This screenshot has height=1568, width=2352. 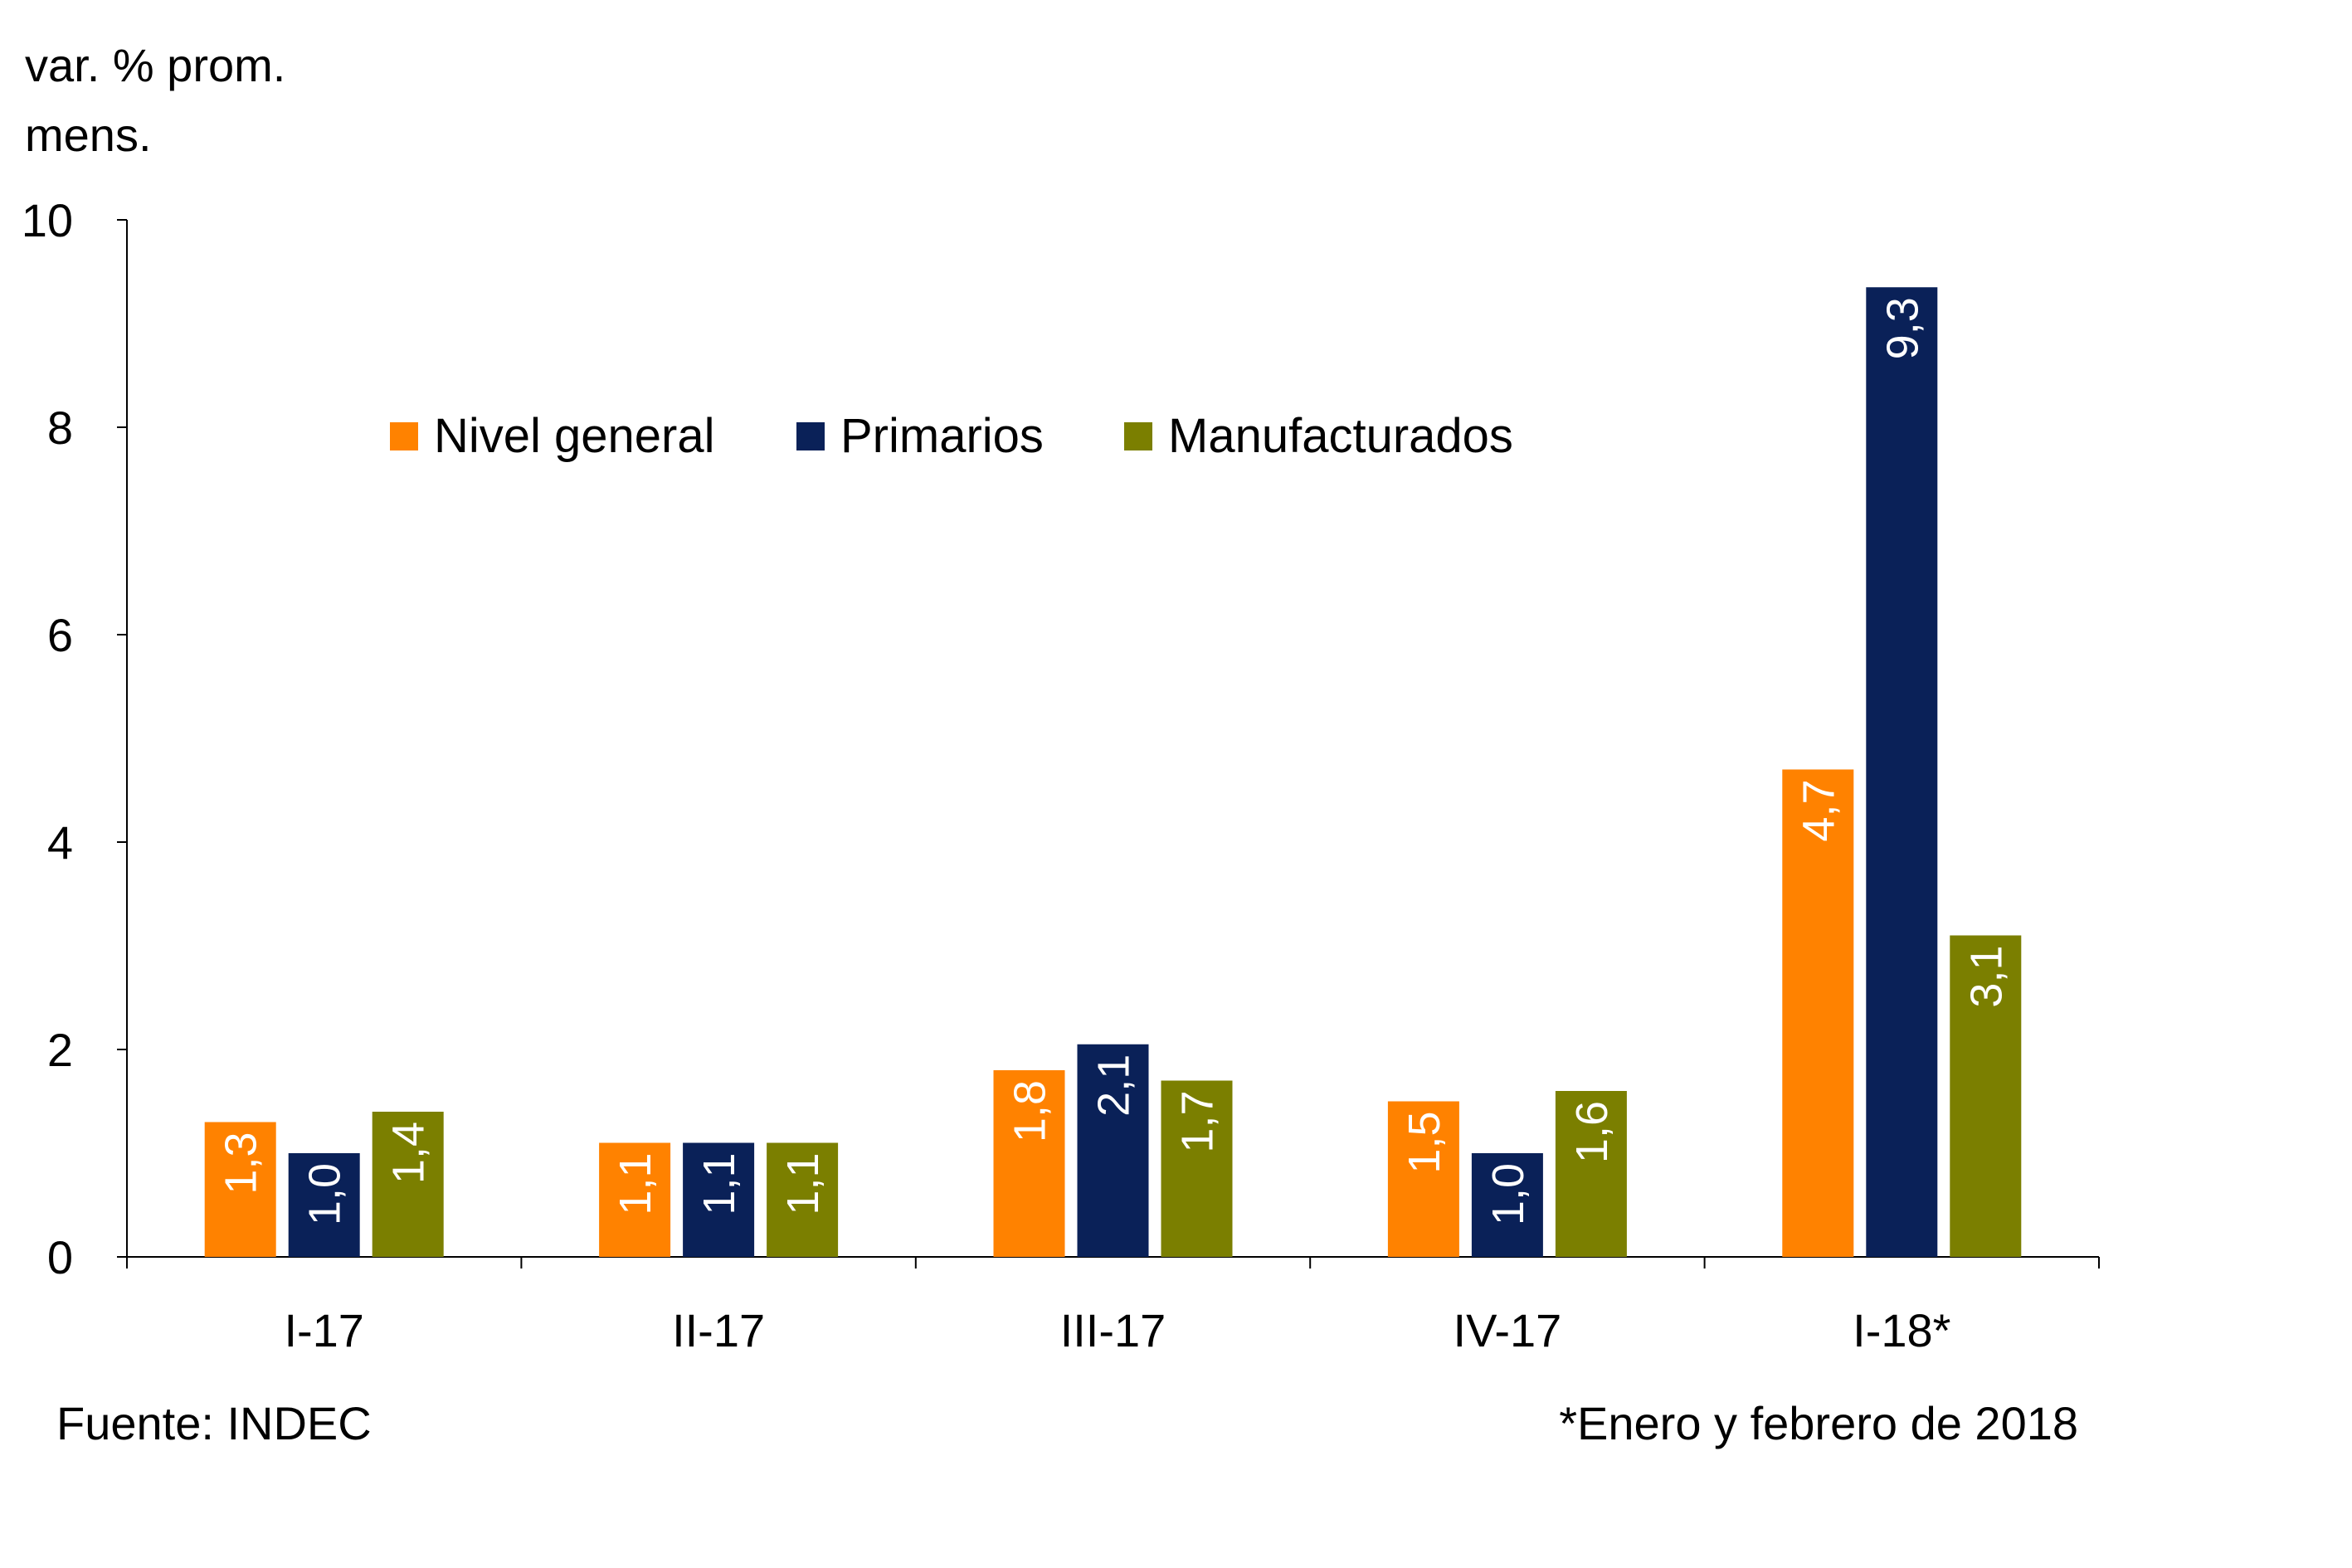 I want to click on data-label: 3,1, so click(x=1986, y=977).